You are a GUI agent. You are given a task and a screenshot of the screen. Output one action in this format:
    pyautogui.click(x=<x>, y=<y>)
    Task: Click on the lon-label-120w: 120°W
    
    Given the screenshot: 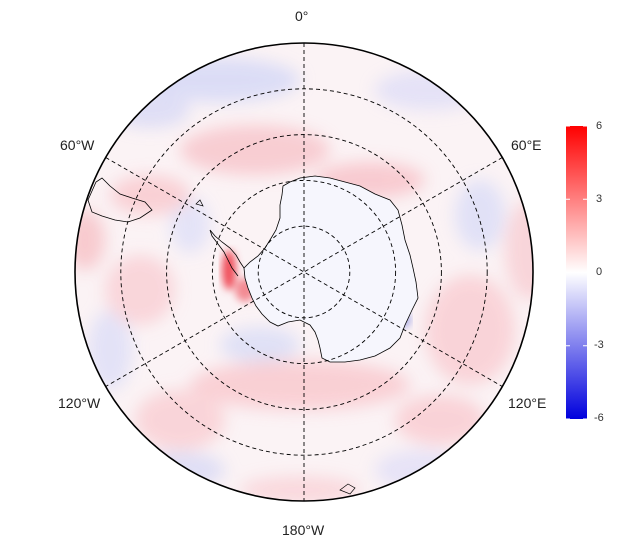 What is the action you would take?
    pyautogui.click(x=79, y=403)
    